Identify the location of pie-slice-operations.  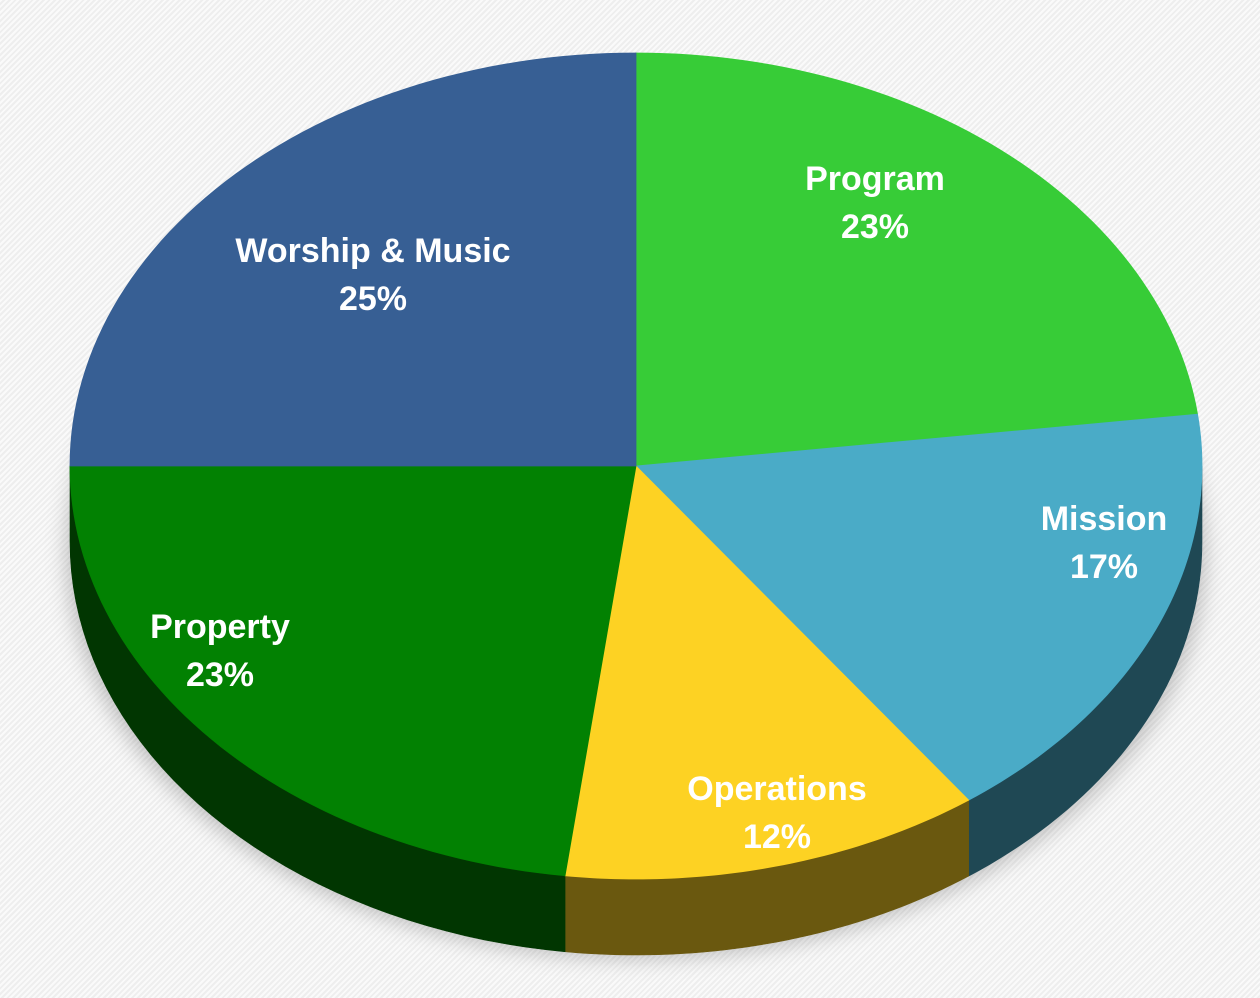
(767, 672).